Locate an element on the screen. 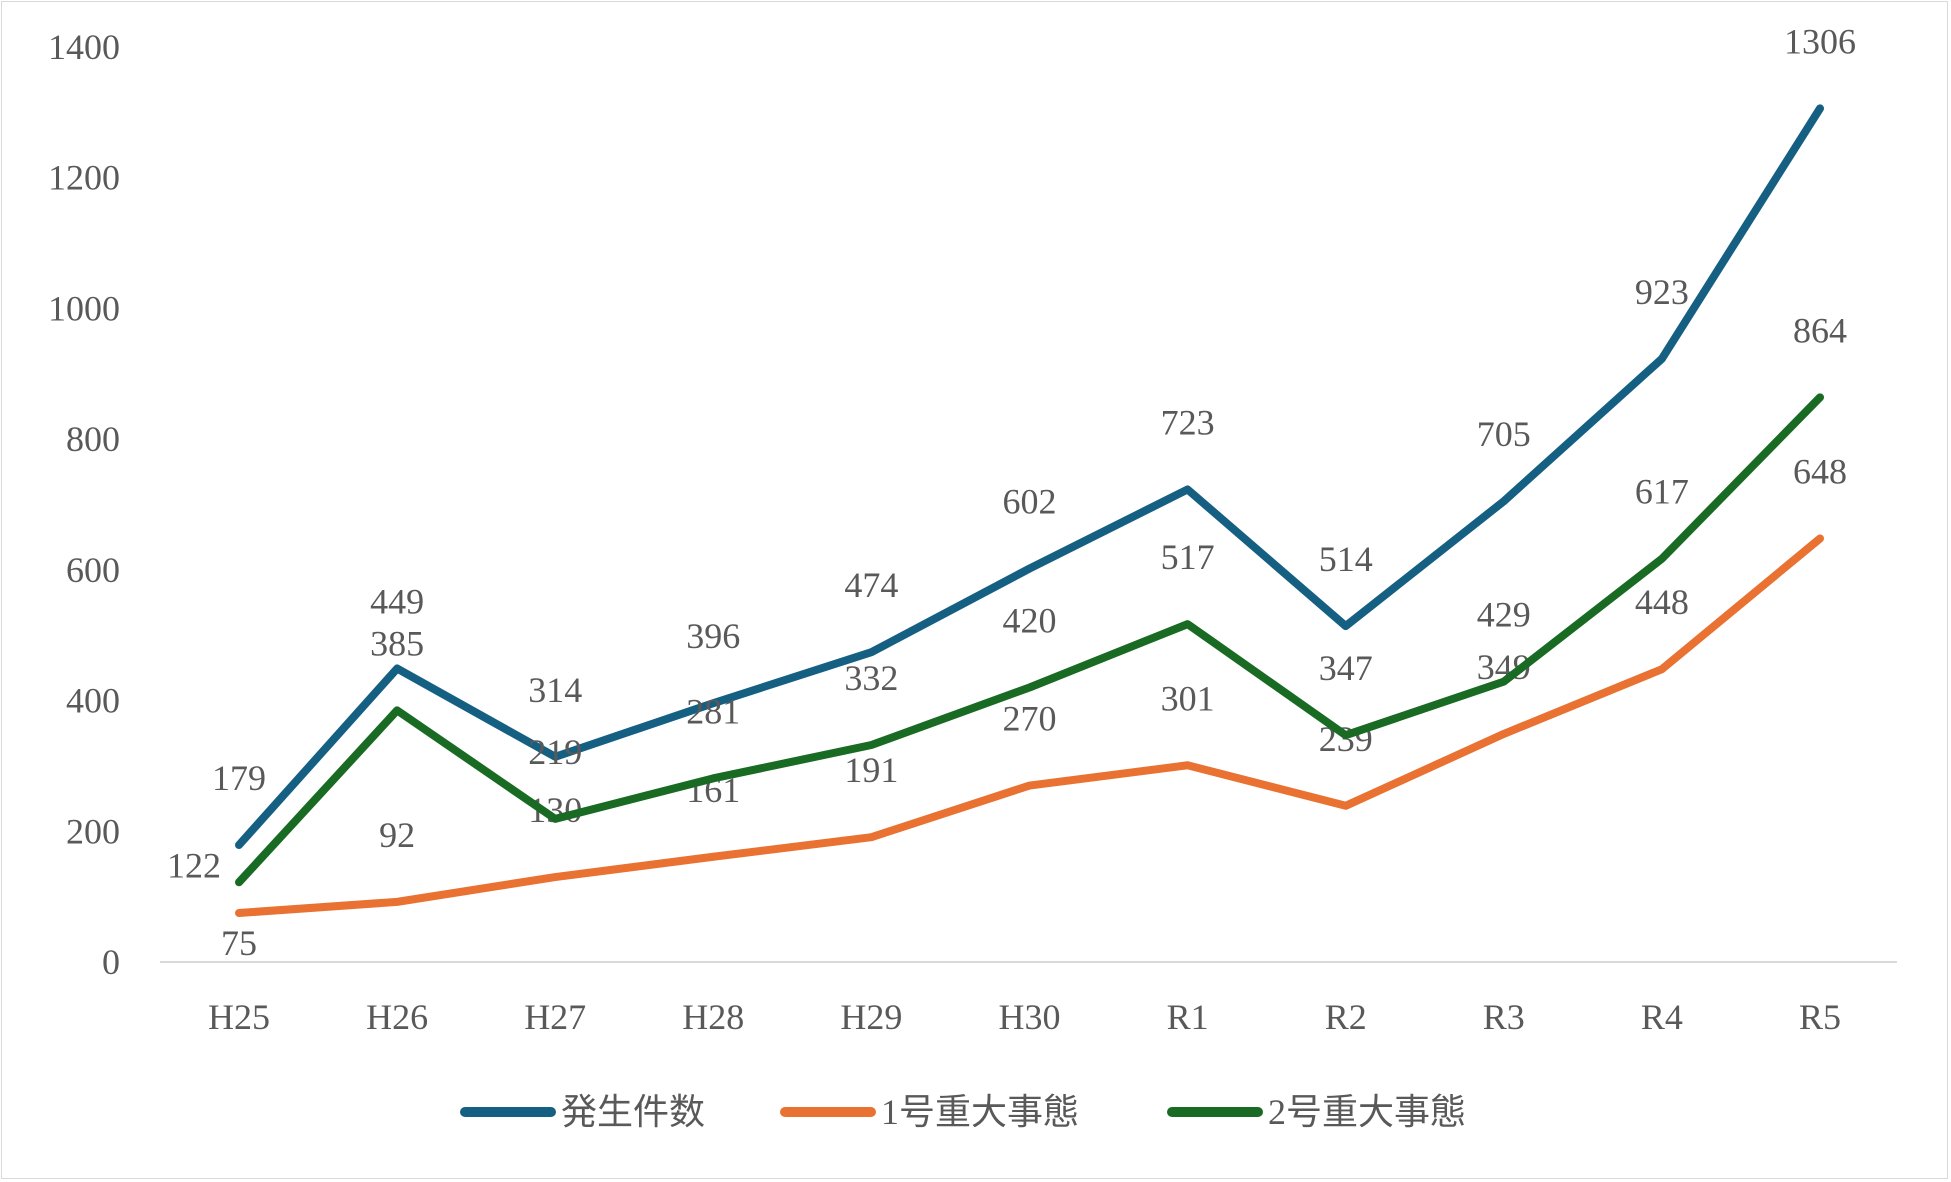 Image resolution: width=1951 pixels, height=1182 pixels. x-tick-label: R5 is located at coordinates (1820, 1017).